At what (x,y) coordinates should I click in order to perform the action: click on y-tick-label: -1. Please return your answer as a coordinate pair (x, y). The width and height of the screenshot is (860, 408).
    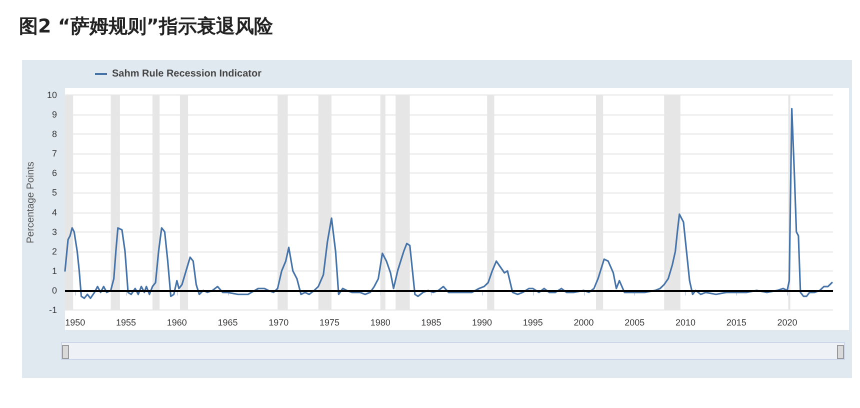
    Looking at the image, I should click on (52, 310).